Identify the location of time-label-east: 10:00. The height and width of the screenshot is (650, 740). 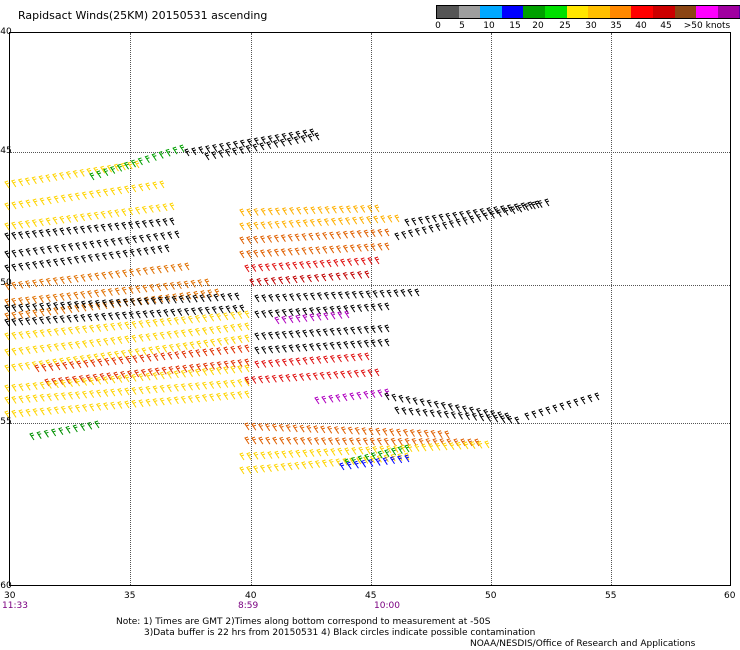
(387, 606).